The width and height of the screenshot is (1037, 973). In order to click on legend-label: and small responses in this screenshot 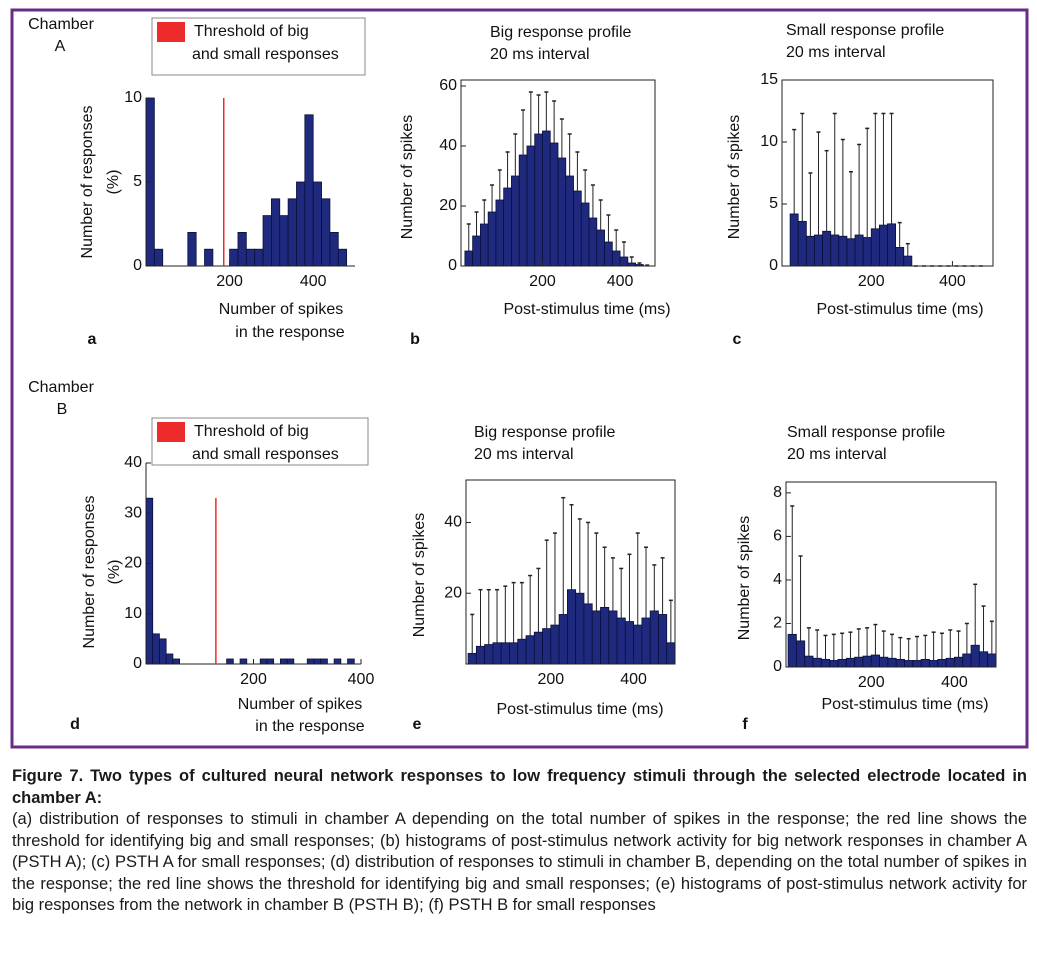, I will do `click(265, 454)`.